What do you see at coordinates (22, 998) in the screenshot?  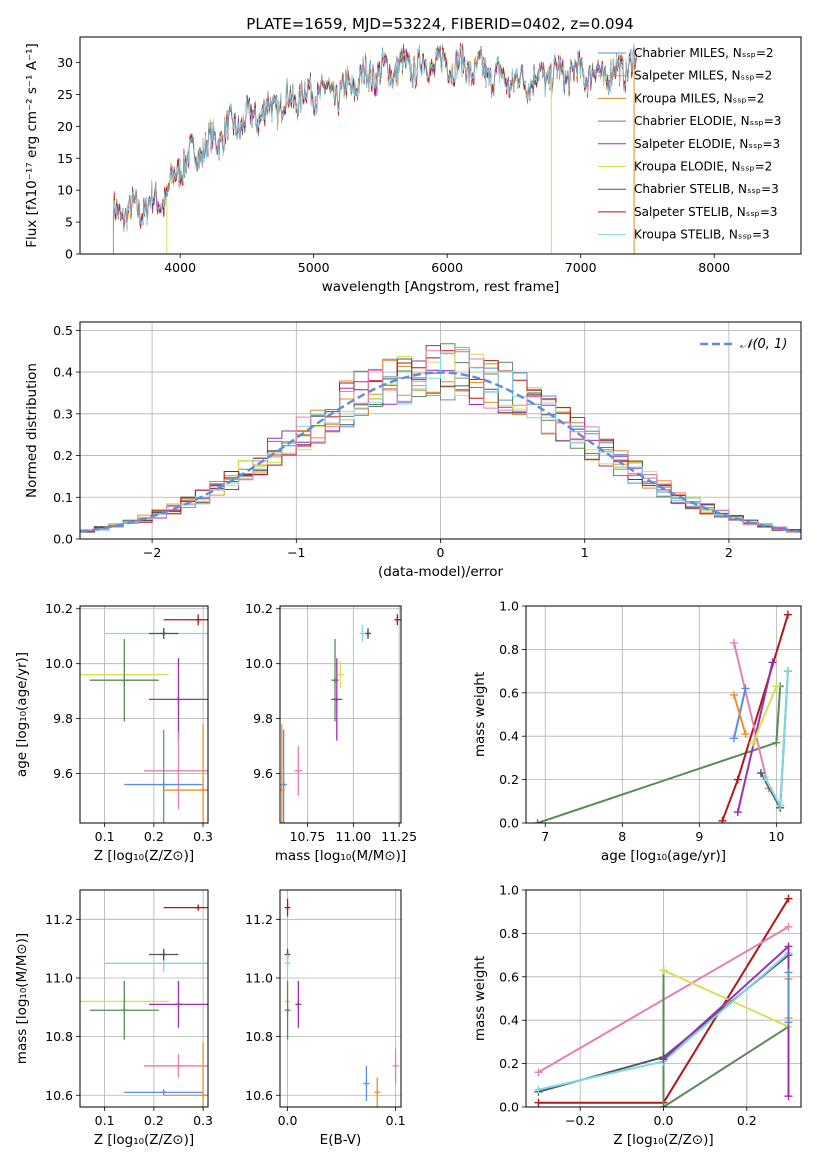 I see `y-axis-label: mass [log₁₀(M/M⊙)]` at bounding box center [22, 998].